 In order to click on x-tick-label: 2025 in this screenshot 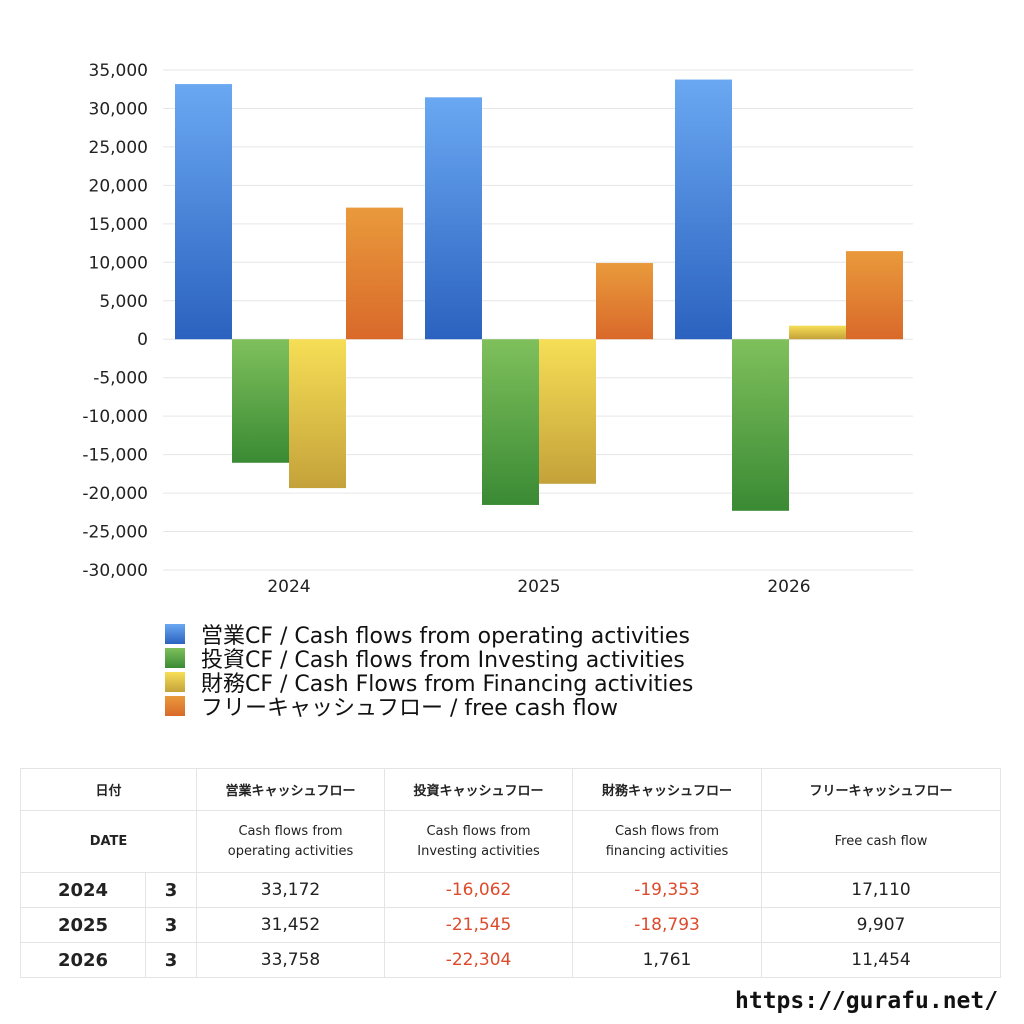, I will do `click(538, 587)`.